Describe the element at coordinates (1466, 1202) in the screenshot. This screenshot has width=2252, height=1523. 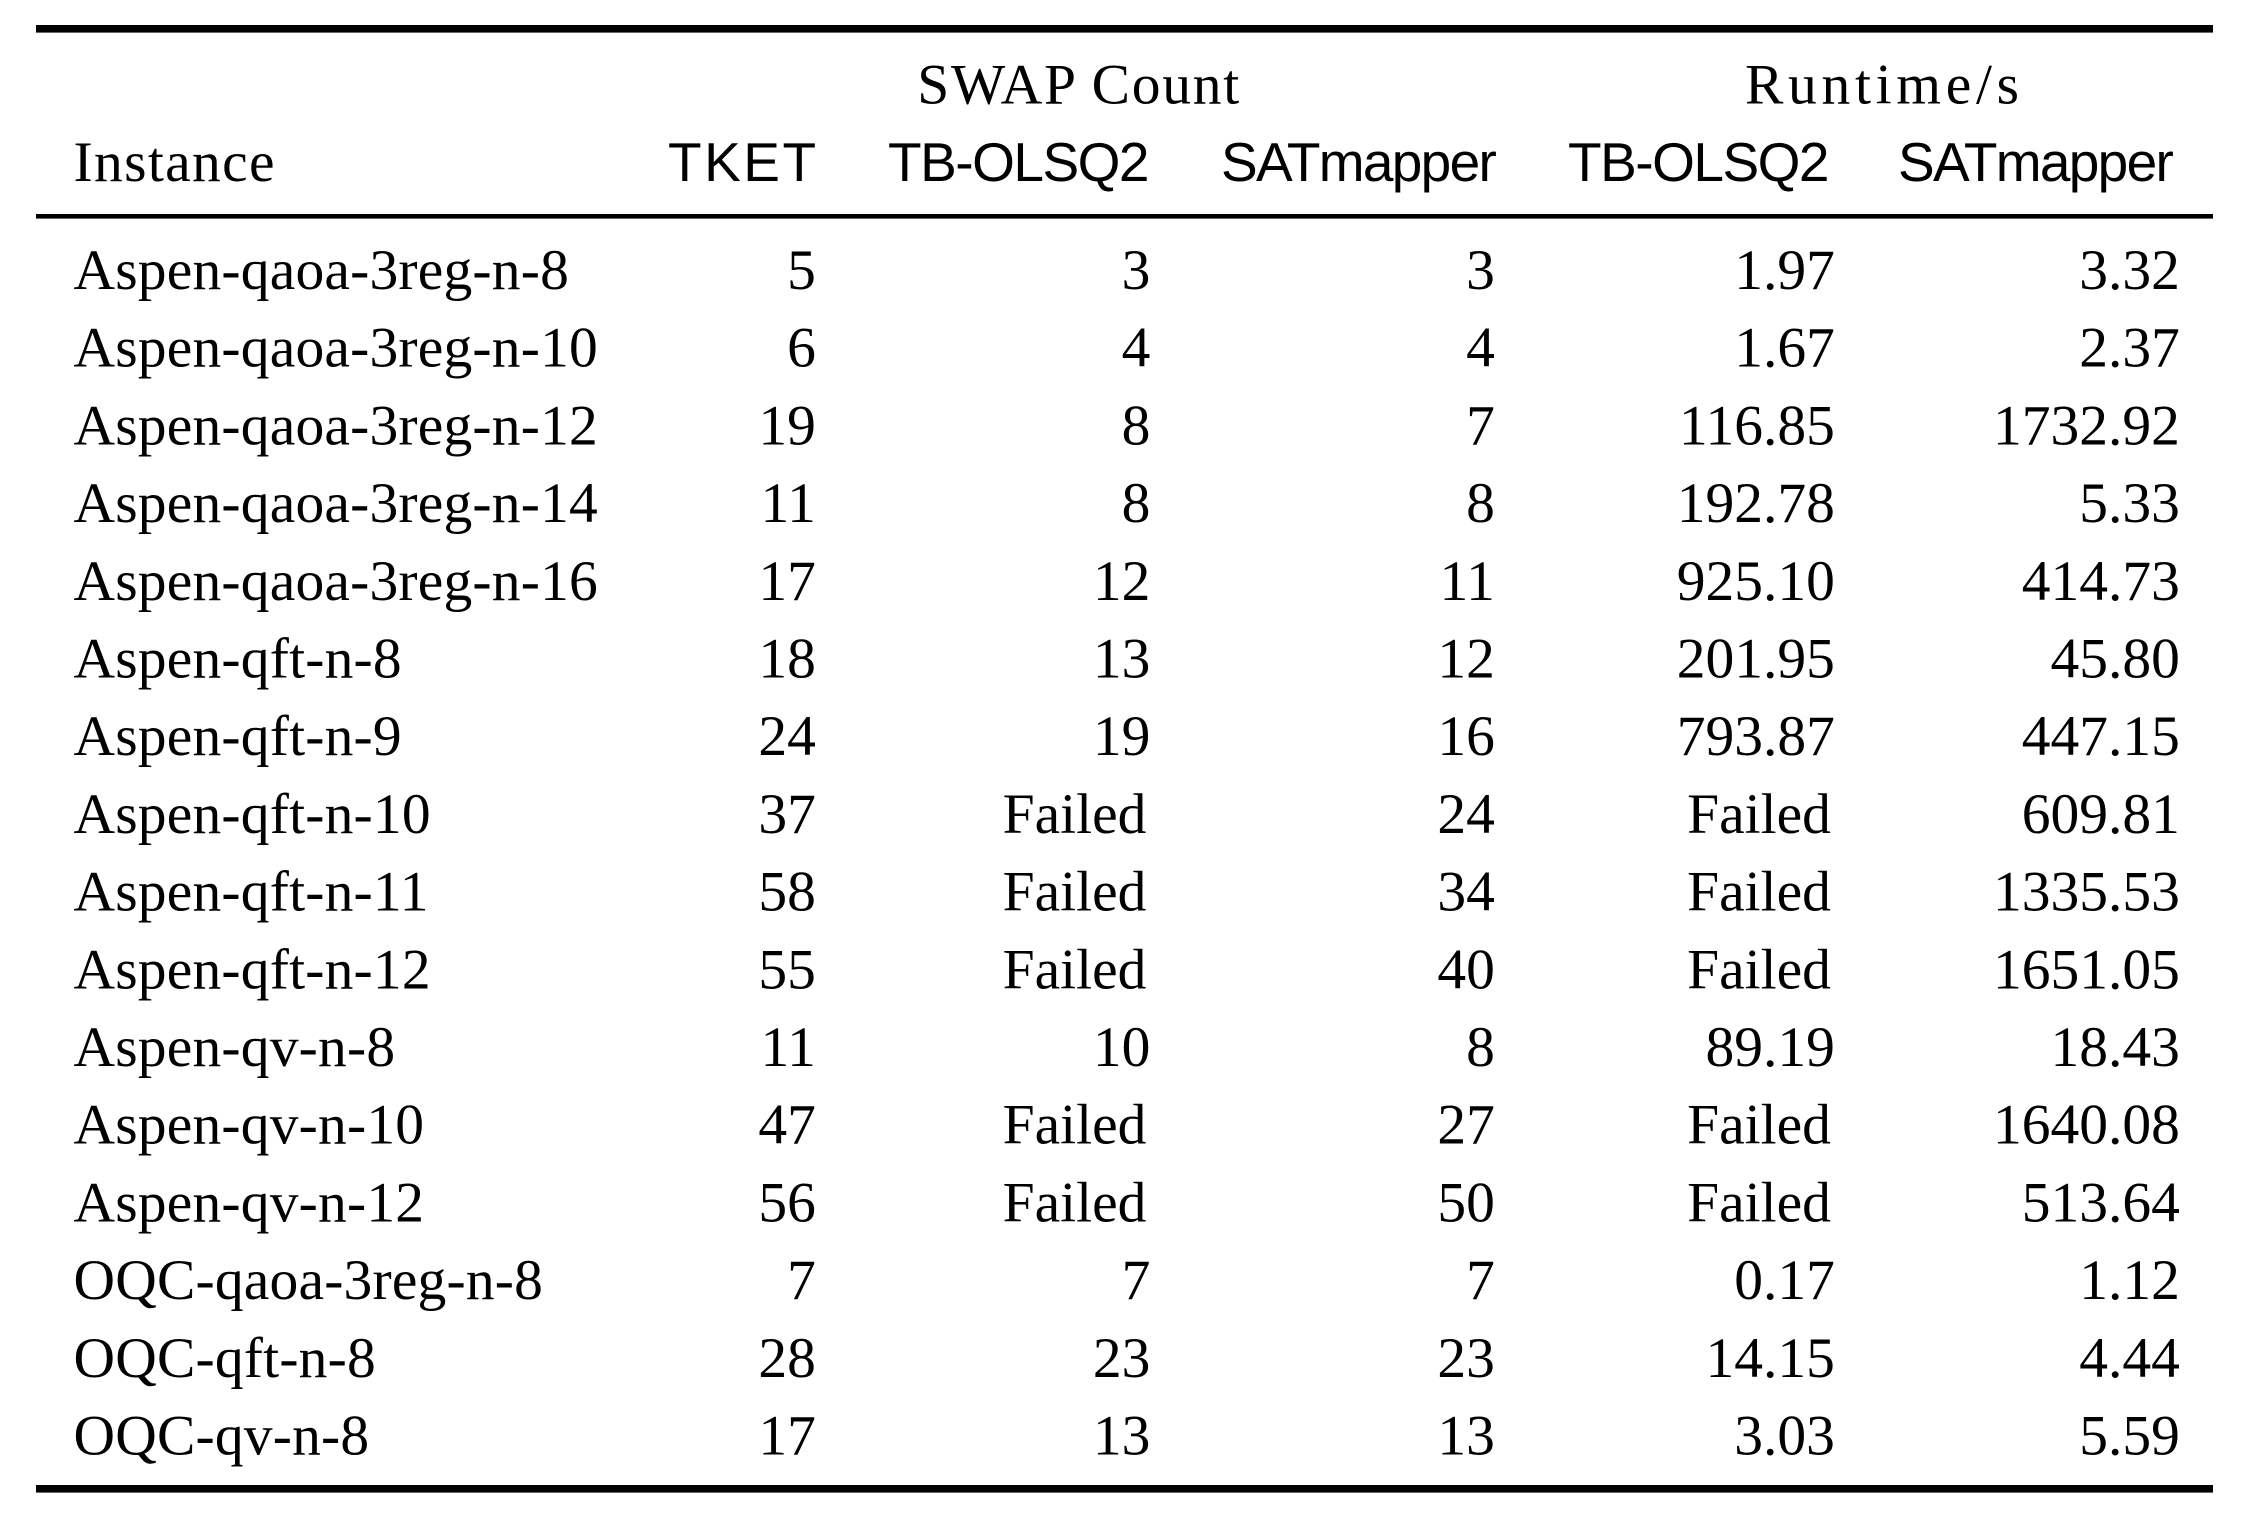
I see `svg-text: 50` at that location.